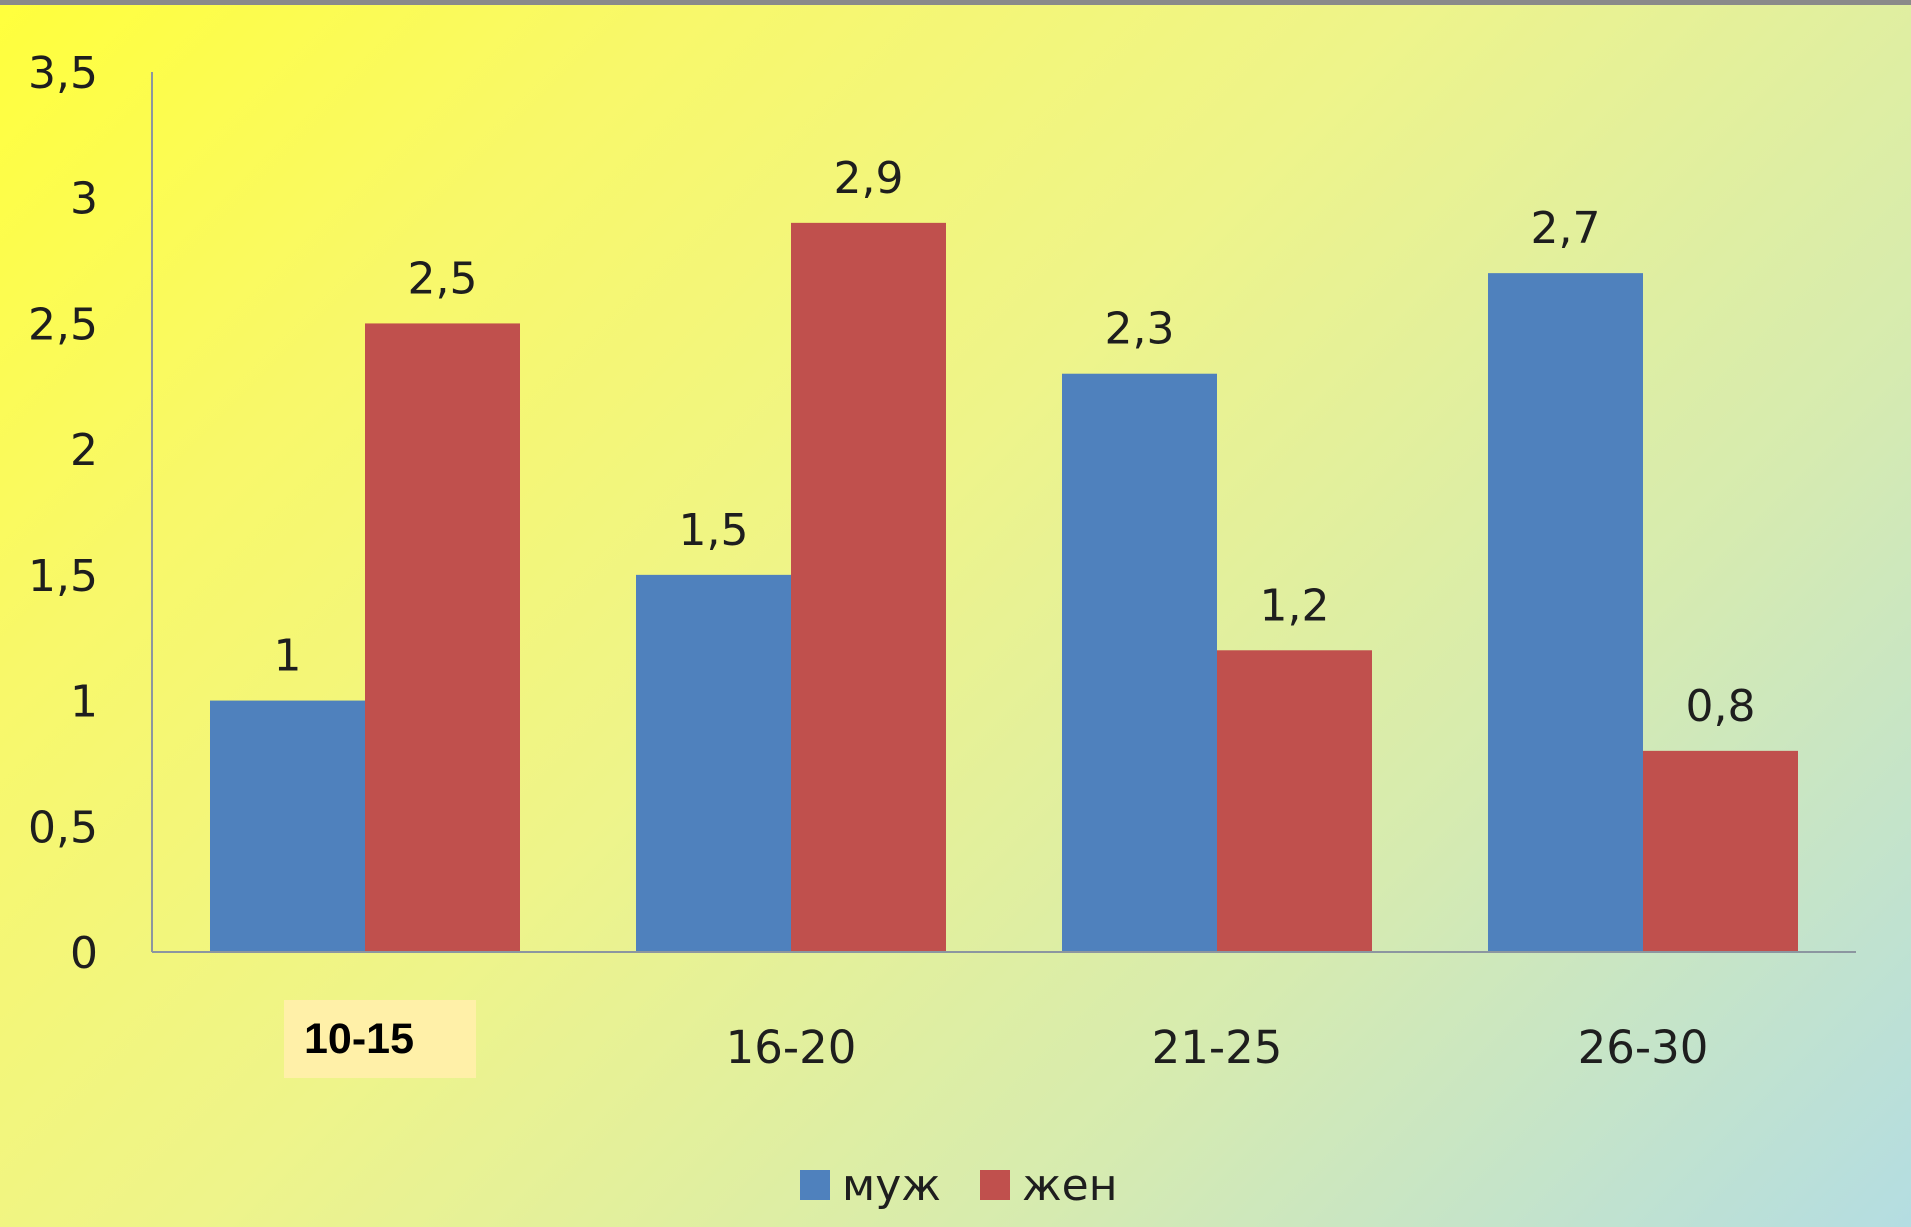  I want to click on legend: муж жен, so click(958, 1185).